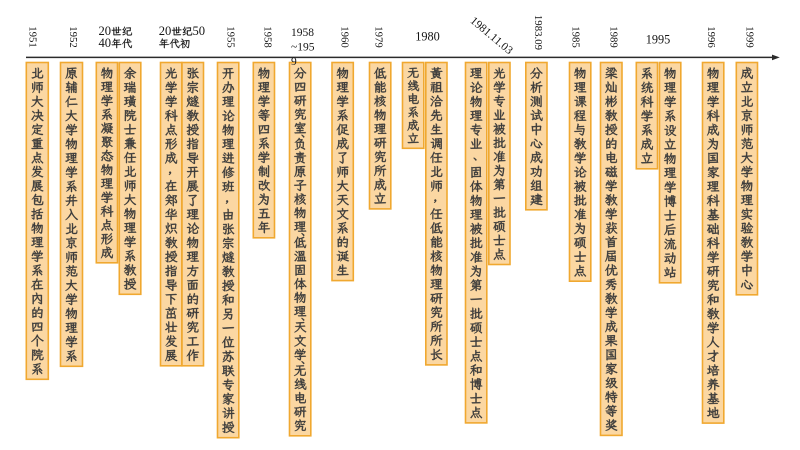 This screenshot has height=450, width=800. What do you see at coordinates (294, 62) in the screenshot?
I see `svg-text: 9` at bounding box center [294, 62].